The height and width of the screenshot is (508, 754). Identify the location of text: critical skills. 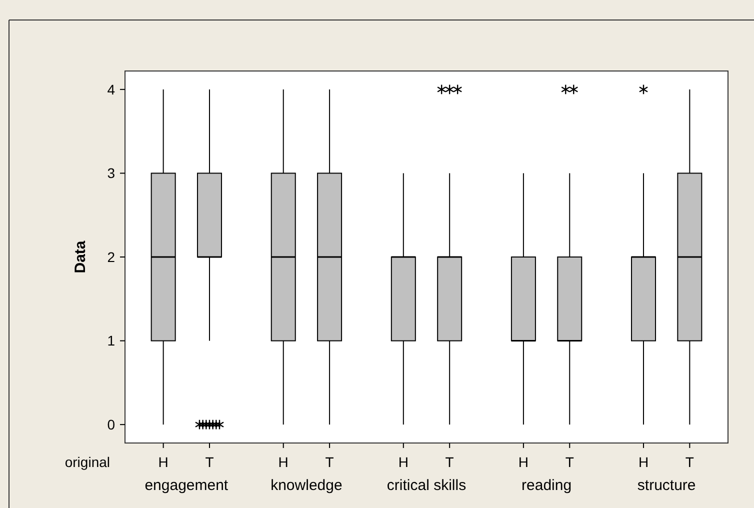
(426, 485).